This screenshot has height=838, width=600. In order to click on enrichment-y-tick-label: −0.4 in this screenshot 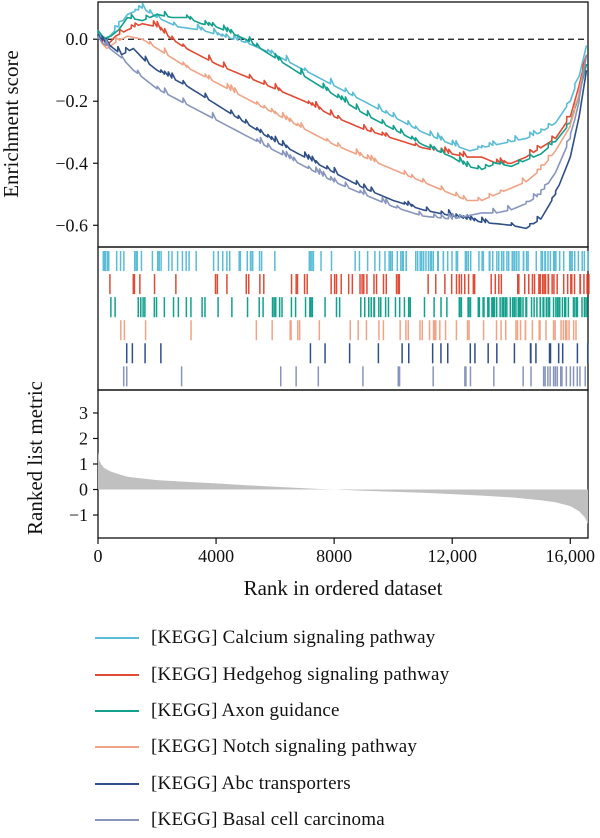, I will do `click(71, 163)`.